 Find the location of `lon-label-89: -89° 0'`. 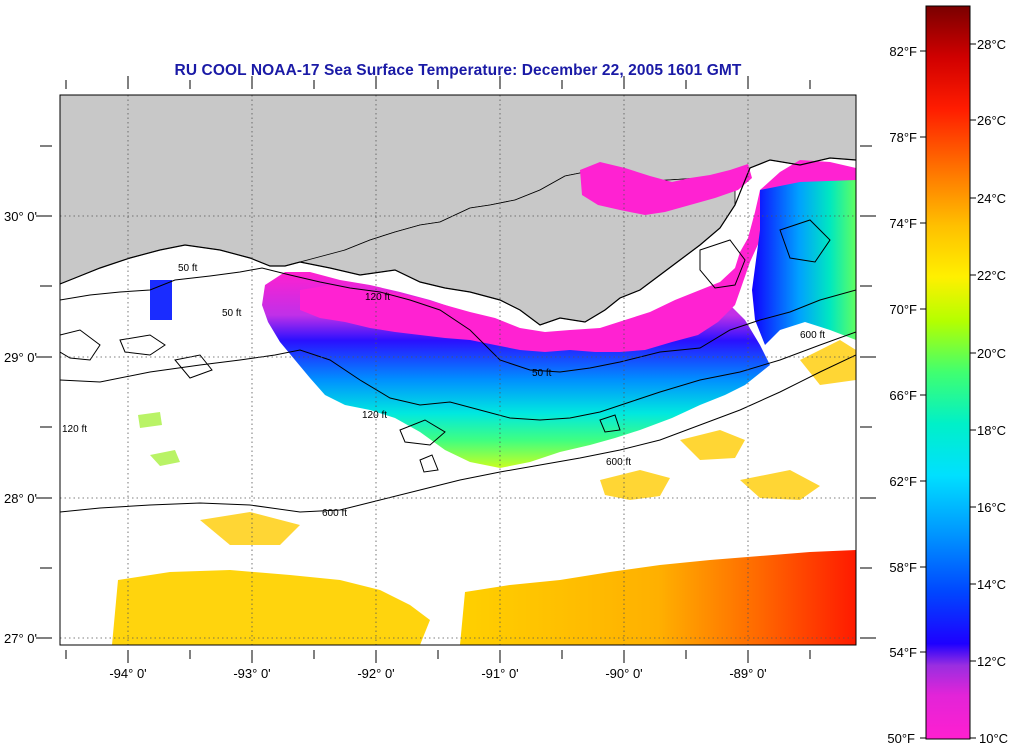

lon-label-89: -89° 0' is located at coordinates (747, 673).